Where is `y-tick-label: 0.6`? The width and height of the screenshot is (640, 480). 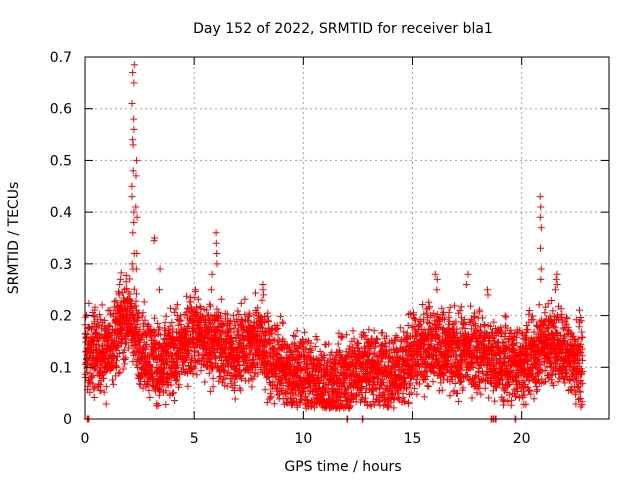 y-tick-label: 0.6 is located at coordinates (61, 110).